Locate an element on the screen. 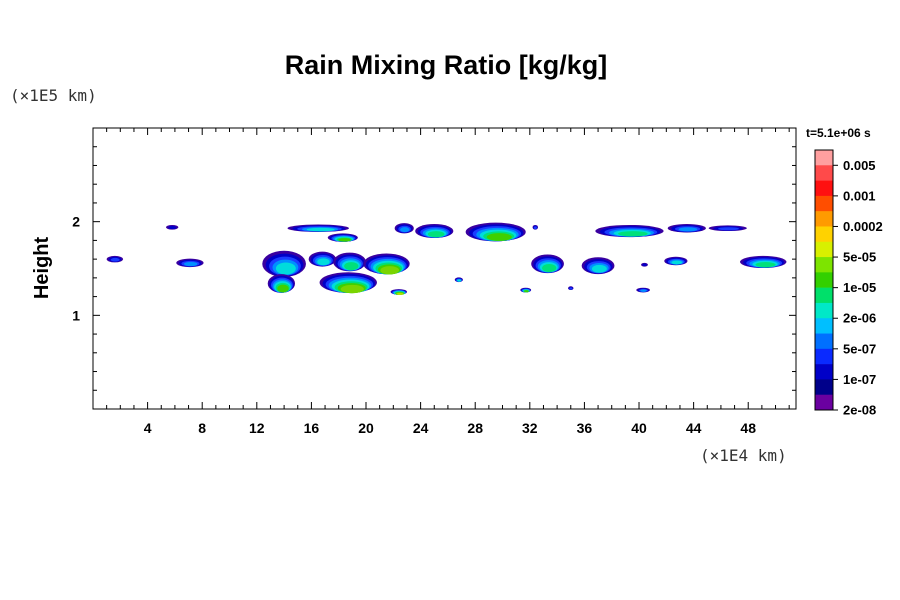 Image resolution: width=900 pixels, height=600 pixels. colorbar-label: 2e-06 is located at coordinates (859, 318).